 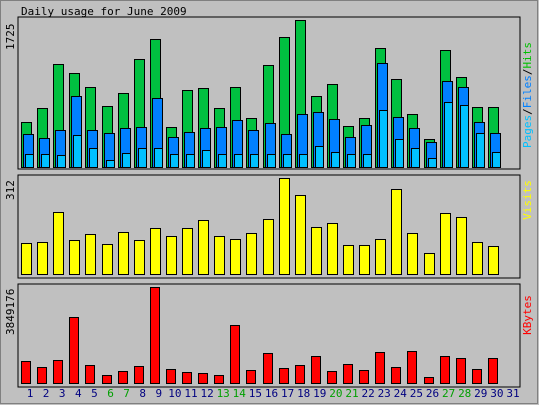 What do you see at coordinates (30, 393) in the screenshot?
I see `x-axis-label-day-1: 1` at bounding box center [30, 393].